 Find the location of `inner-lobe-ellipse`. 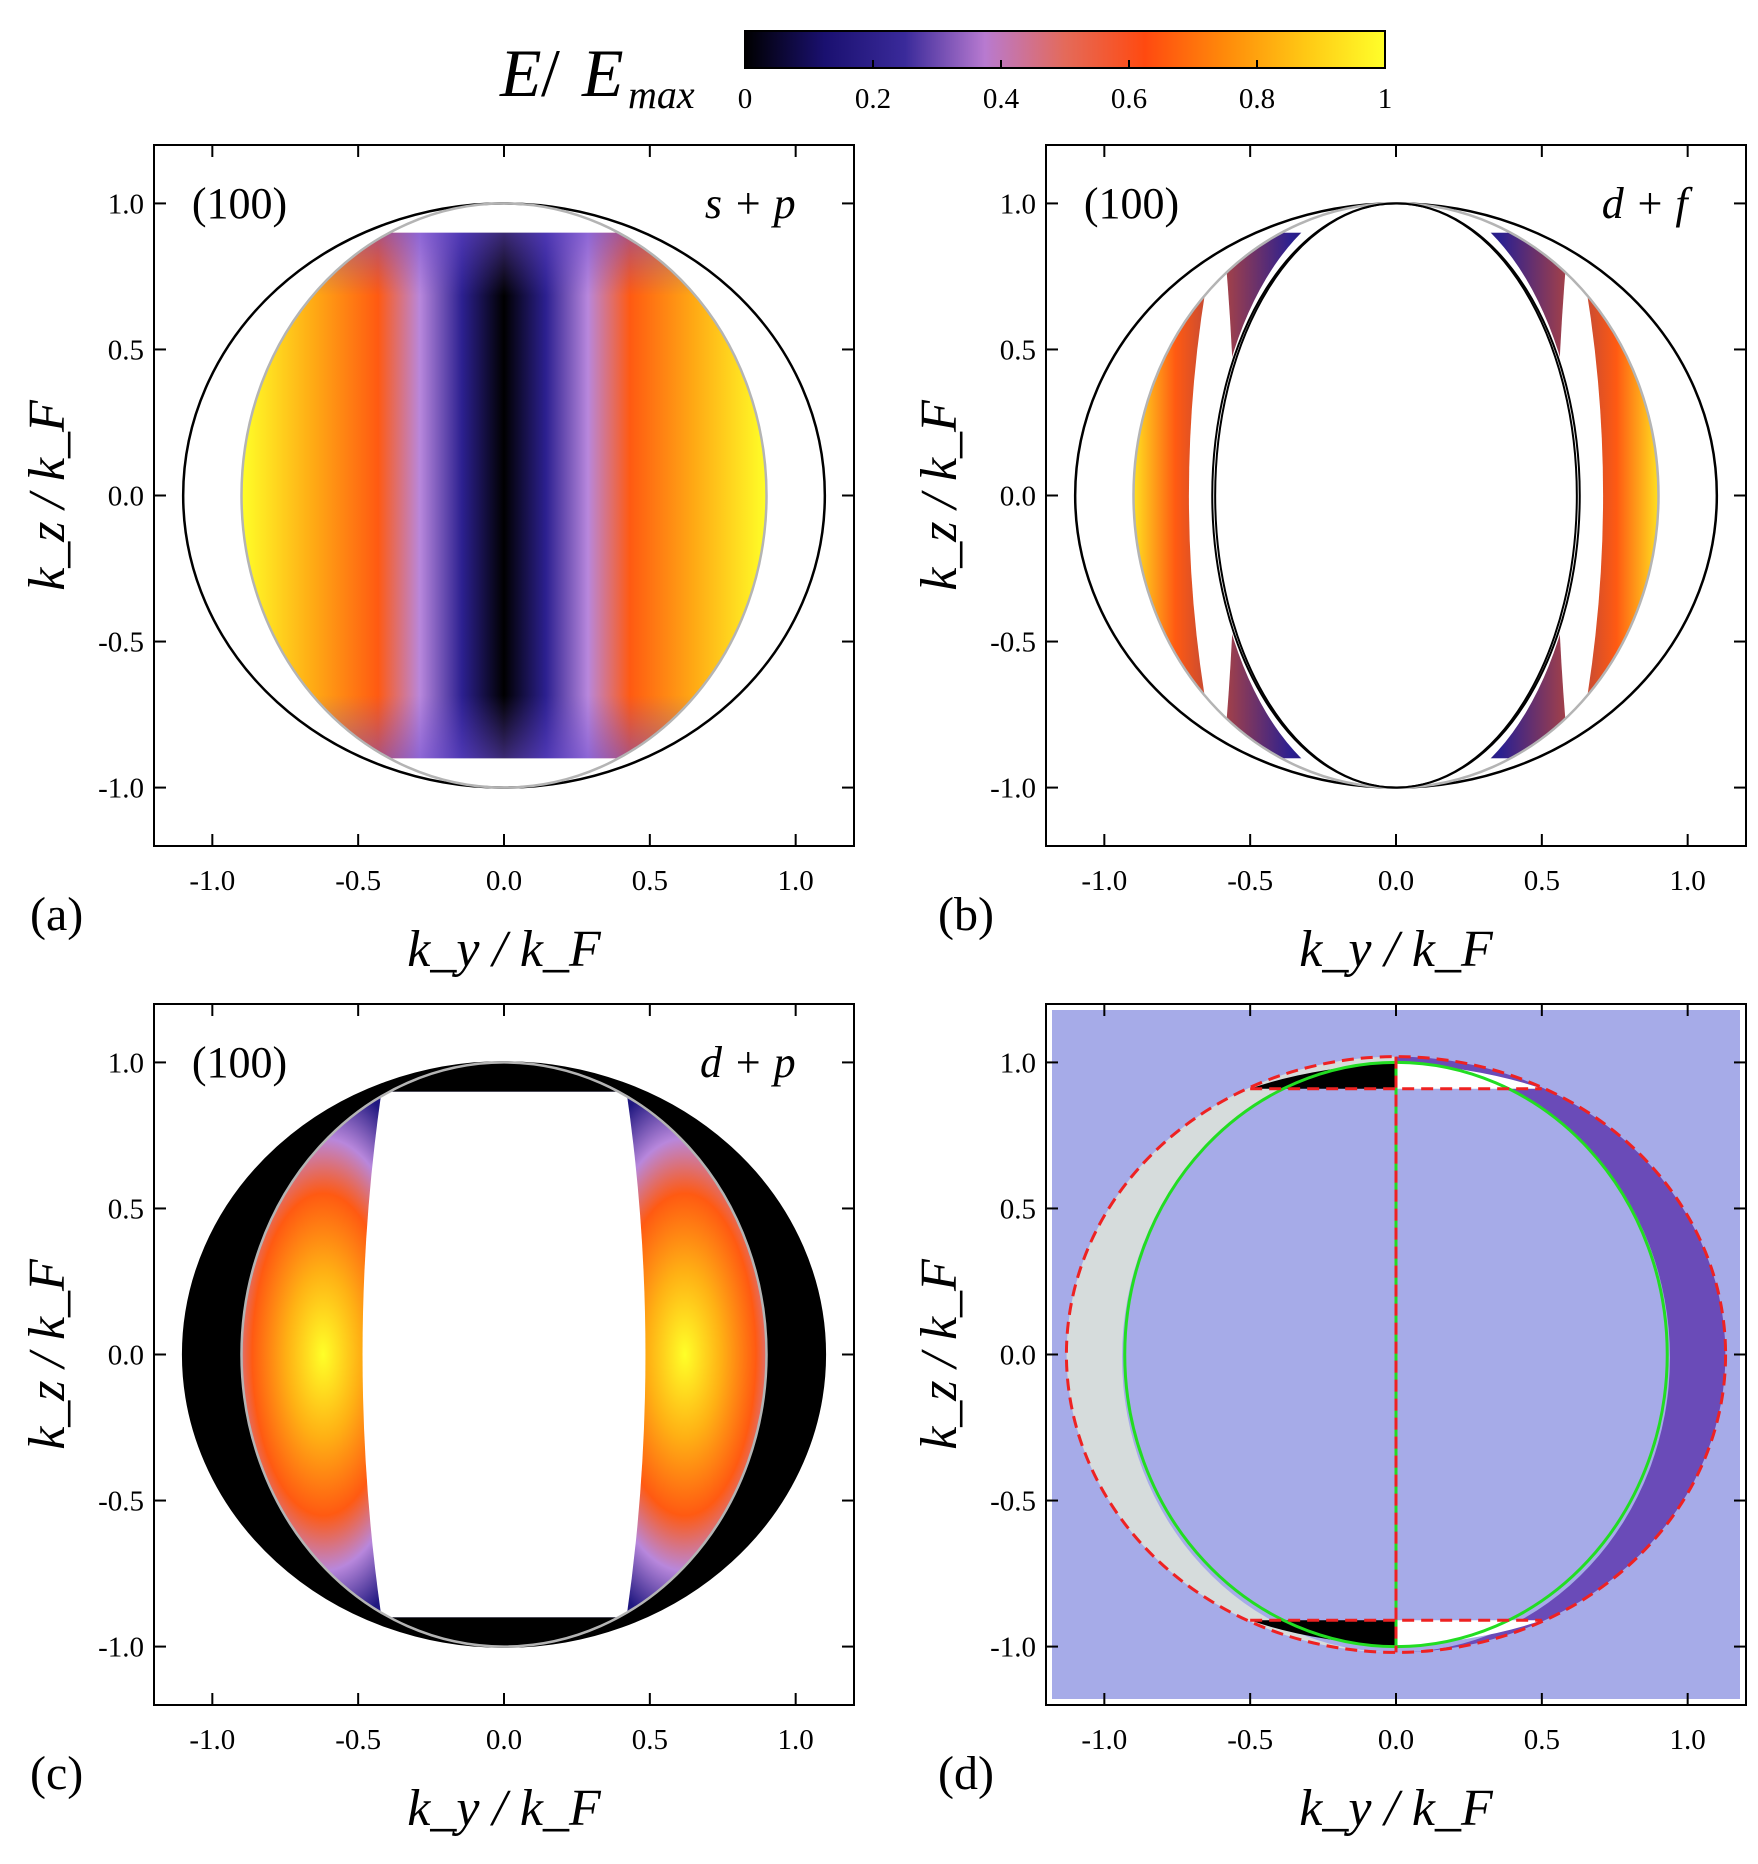

inner-lobe-ellipse is located at coordinates (1396, 495).